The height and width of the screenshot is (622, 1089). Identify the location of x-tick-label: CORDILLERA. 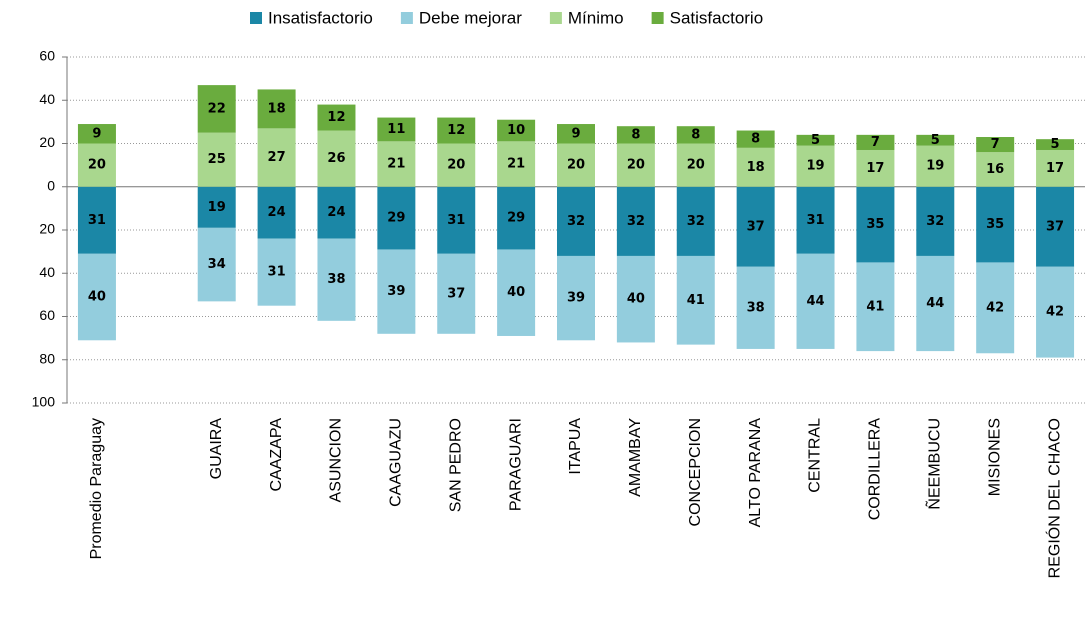
(875, 469).